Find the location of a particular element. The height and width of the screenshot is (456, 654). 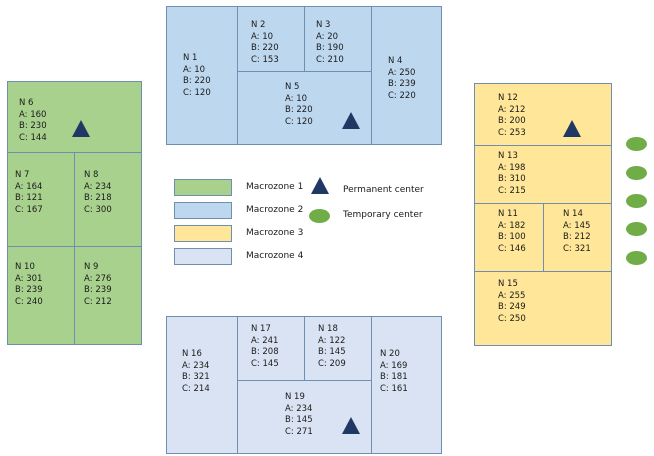

legend-label-macrozone-2: Macrozone 2 is located at coordinates (275, 210).